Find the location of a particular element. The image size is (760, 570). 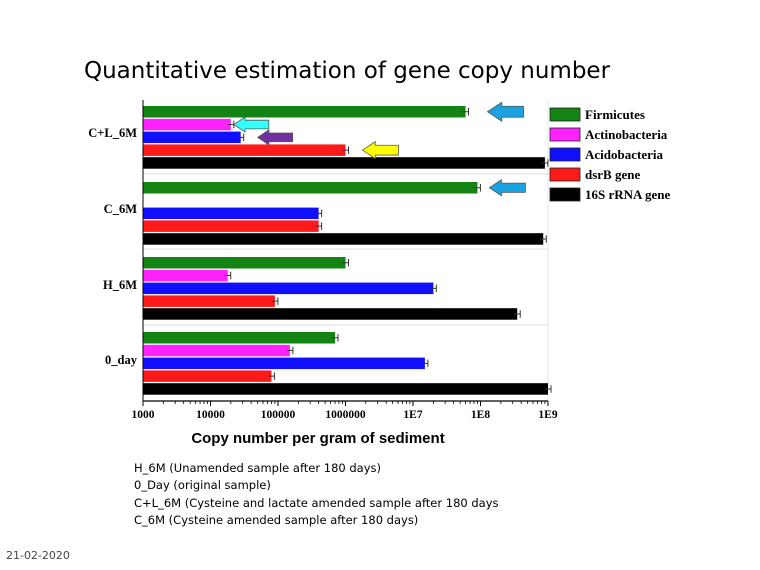

bar-C+L_6M-dsrB-gene is located at coordinates (244, 150).